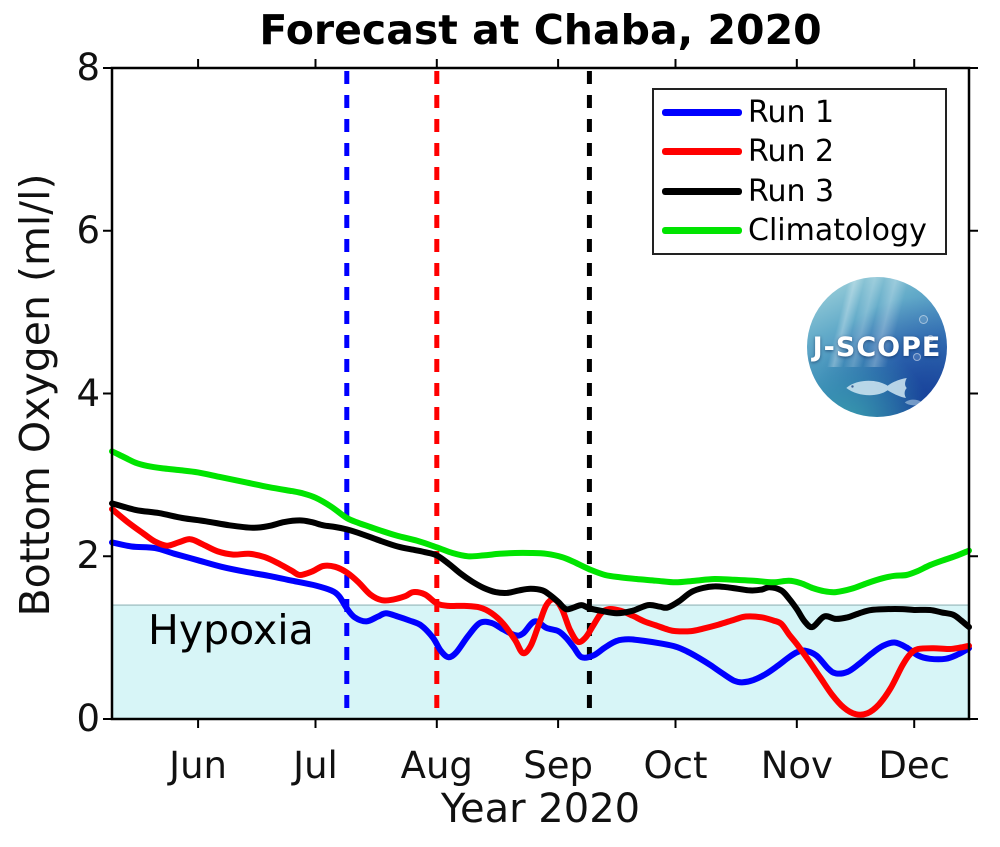 Image resolution: width=1000 pixels, height=847 pixels. I want to click on legend-item-run-3: Run 3, so click(803, 191).